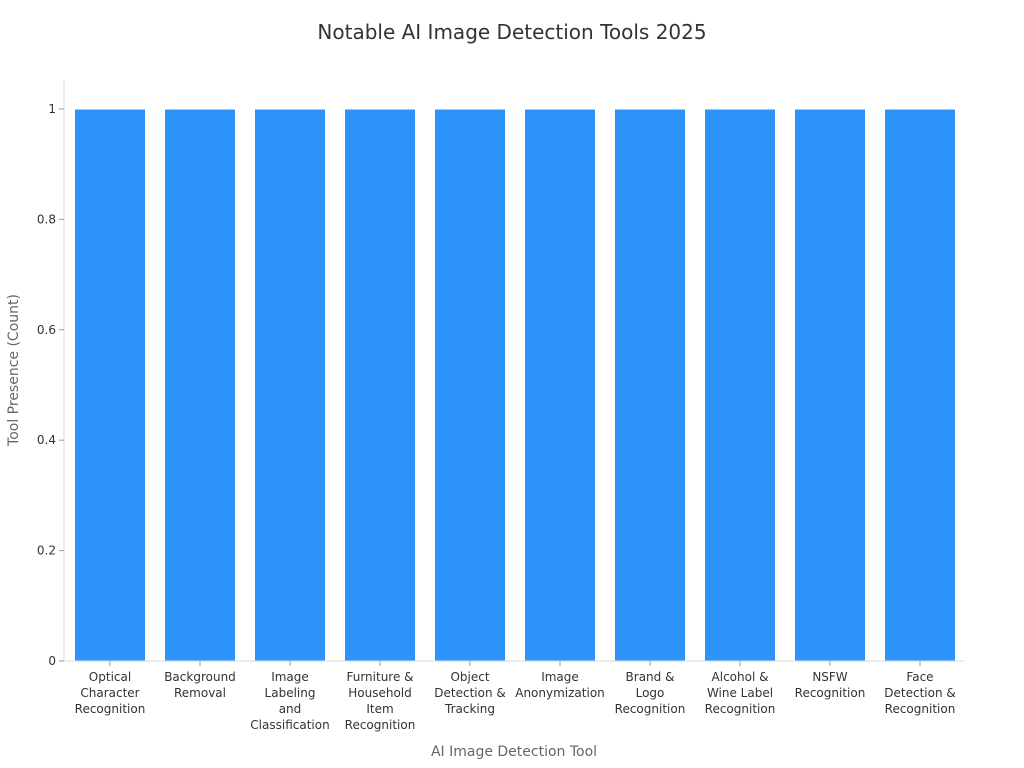  What do you see at coordinates (380, 701) in the screenshot?
I see `x-tick-label: Furniture & Household Item Recognition` at bounding box center [380, 701].